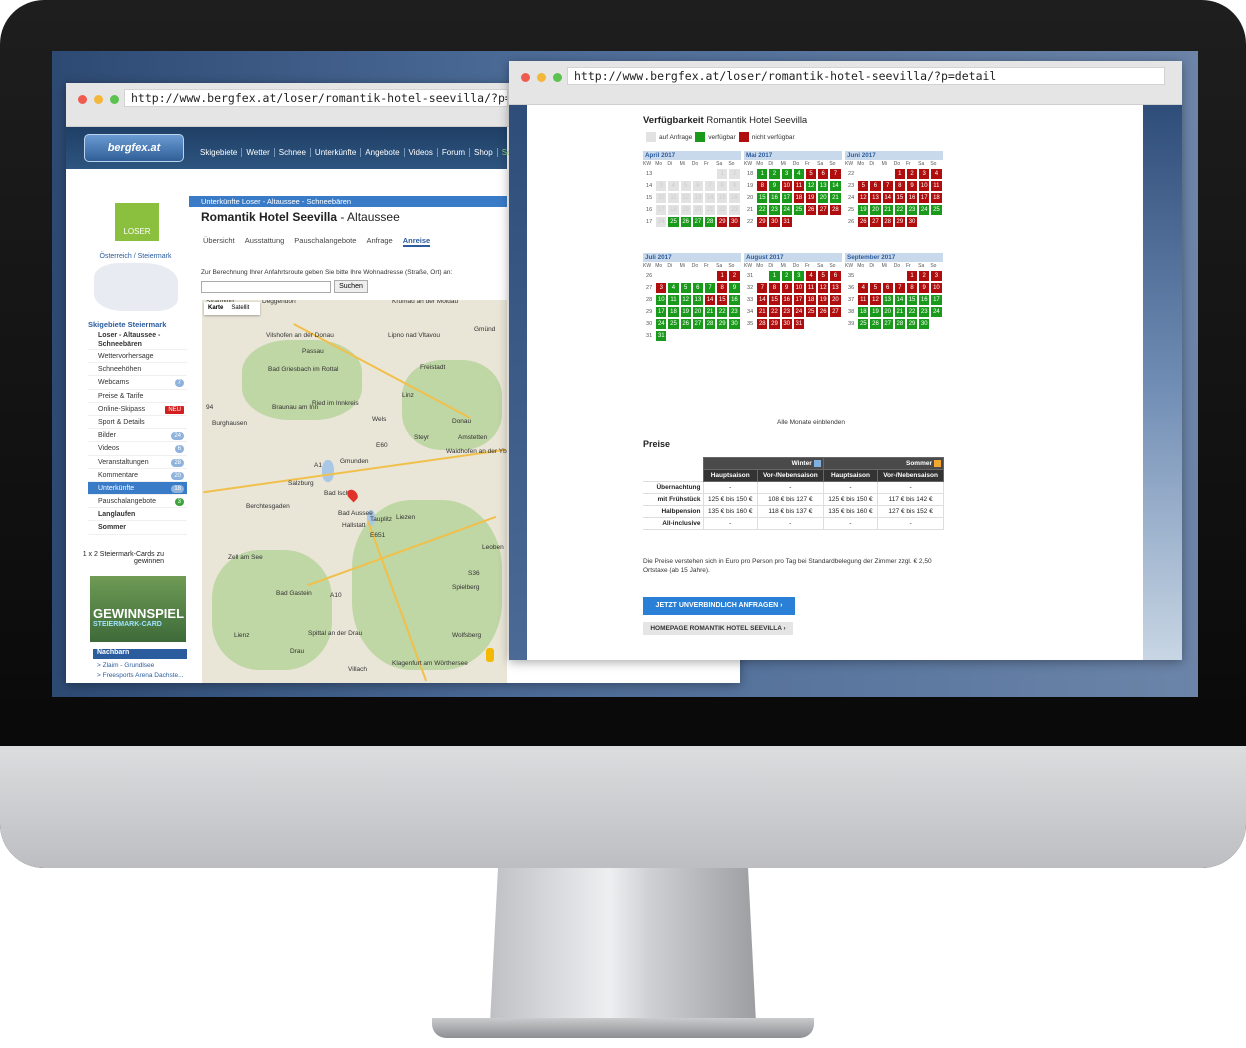  Describe the element at coordinates (454, 152) in the screenshot. I see `nav-item: Forum` at that location.